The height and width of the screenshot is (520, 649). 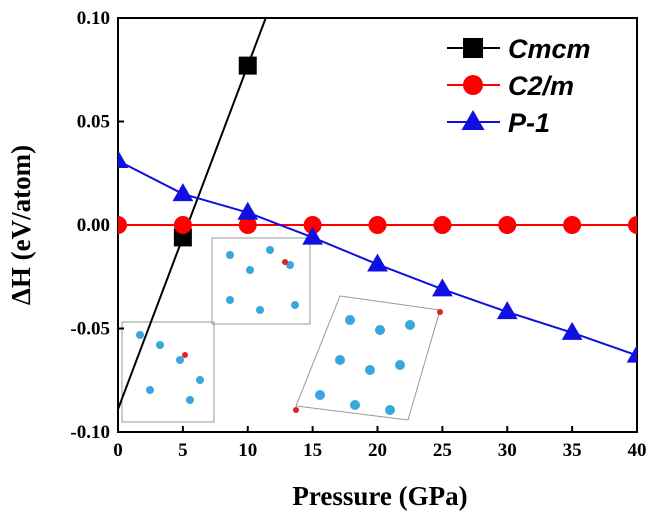 What do you see at coordinates (507, 450) in the screenshot?
I see `x-tick-label: 30` at bounding box center [507, 450].